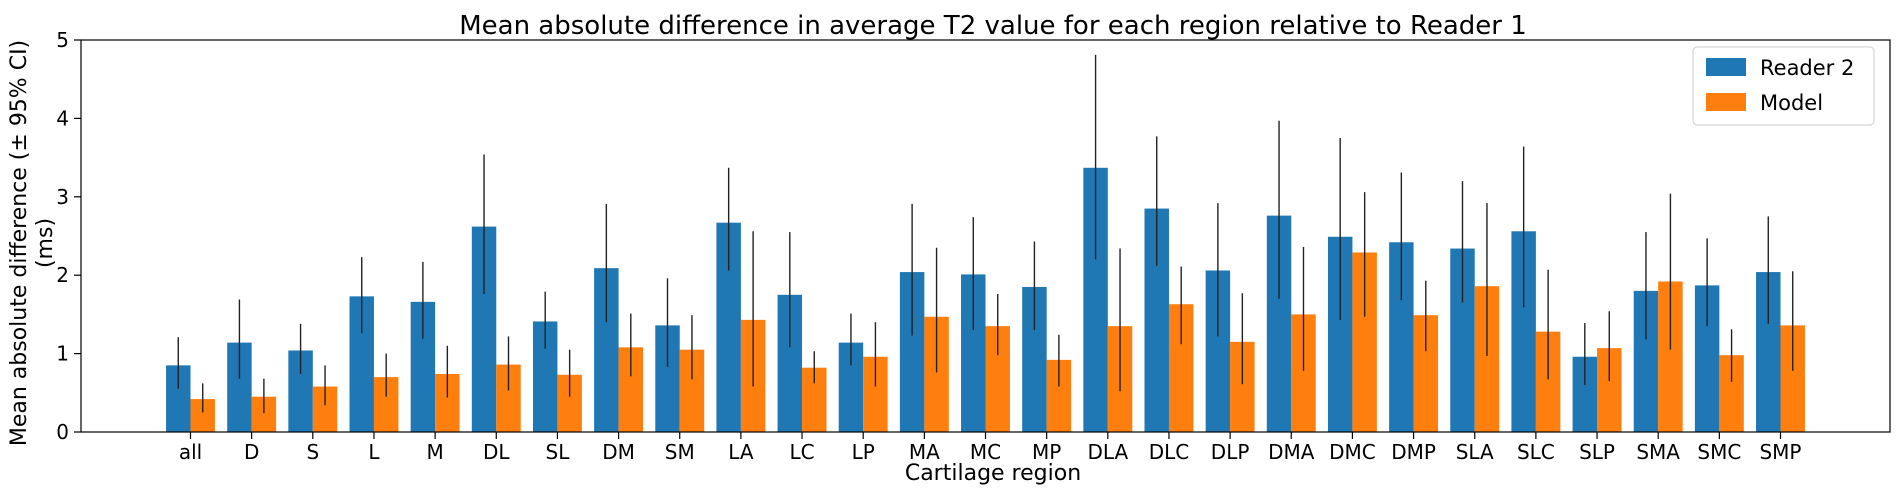 This screenshot has height=496, width=1900. Describe the element at coordinates (993, 473) in the screenshot. I see `x-axis-label: Cartilage region` at that location.